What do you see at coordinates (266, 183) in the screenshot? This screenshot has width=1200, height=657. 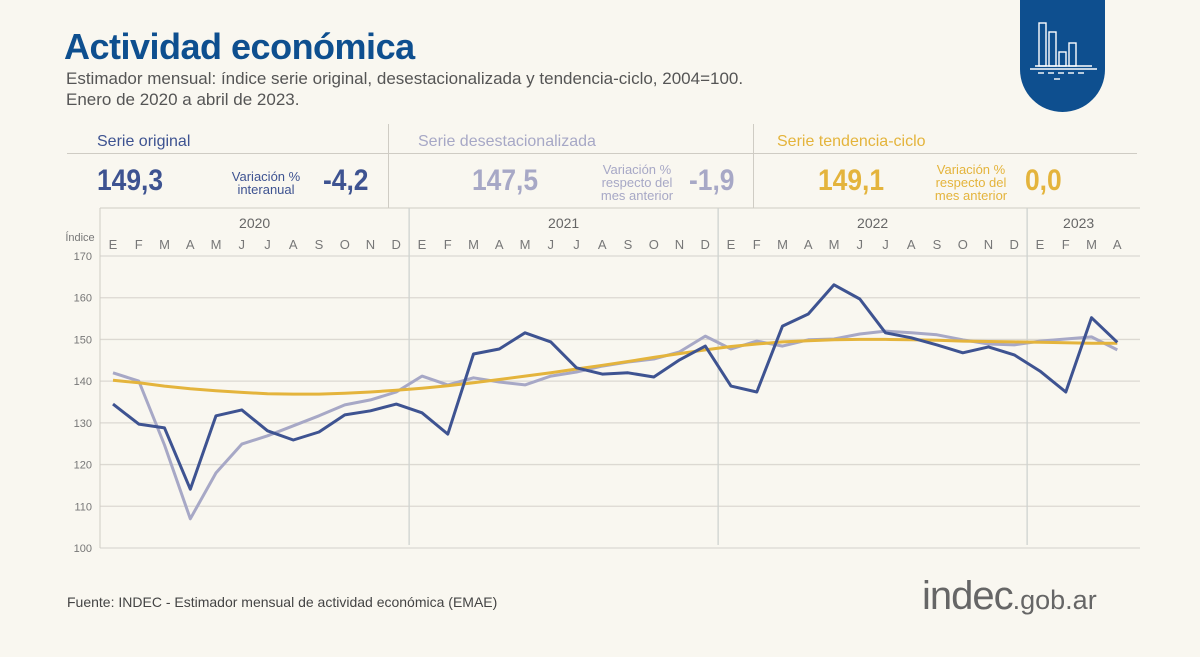 I see `original-variation-label: Variación % interanual` at bounding box center [266, 183].